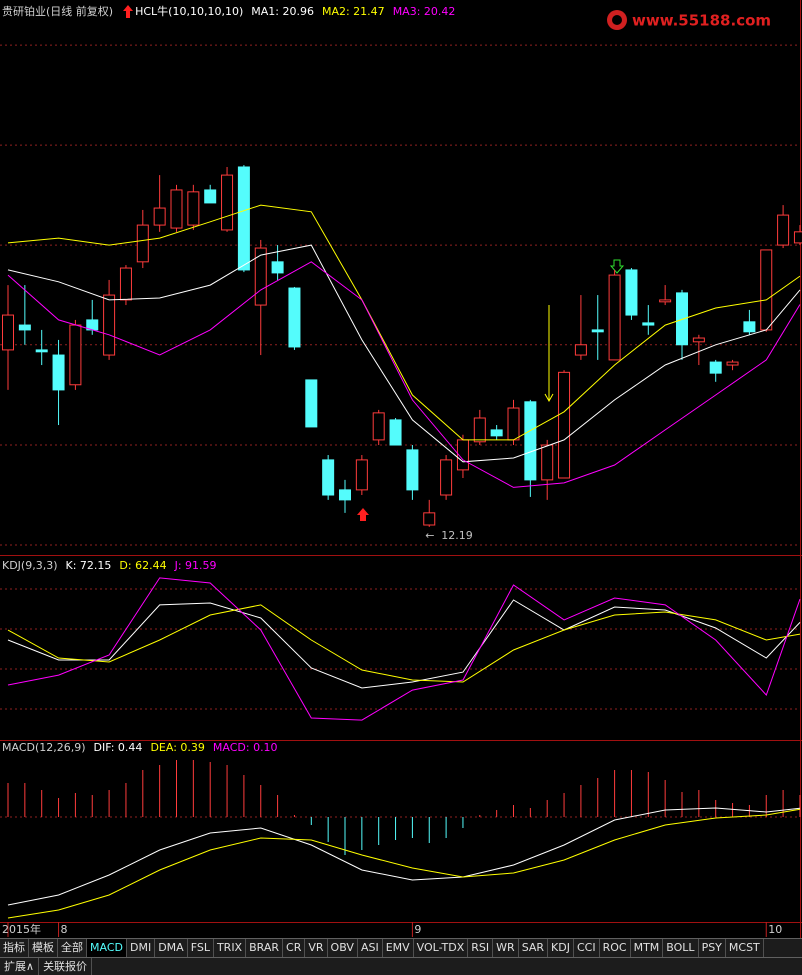 This screenshot has height=975, width=802. I want to click on logo-icon, so click(617, 20).